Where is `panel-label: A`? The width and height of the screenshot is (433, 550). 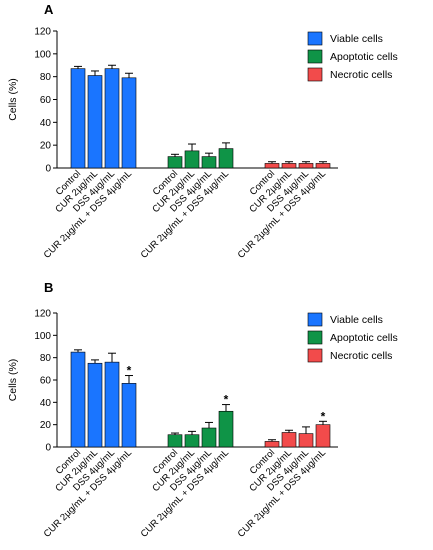
panel-label: A is located at coordinates (49, 9).